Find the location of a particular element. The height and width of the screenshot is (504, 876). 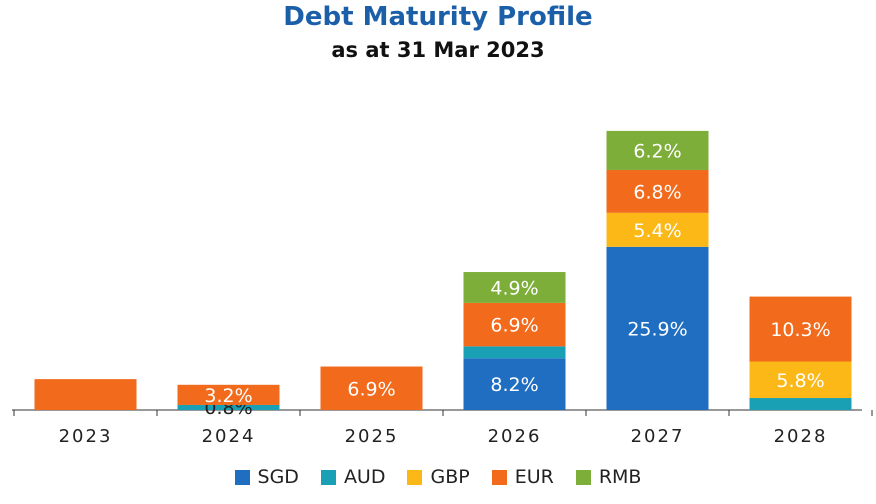

bar-2028-gbp is located at coordinates (800, 380).